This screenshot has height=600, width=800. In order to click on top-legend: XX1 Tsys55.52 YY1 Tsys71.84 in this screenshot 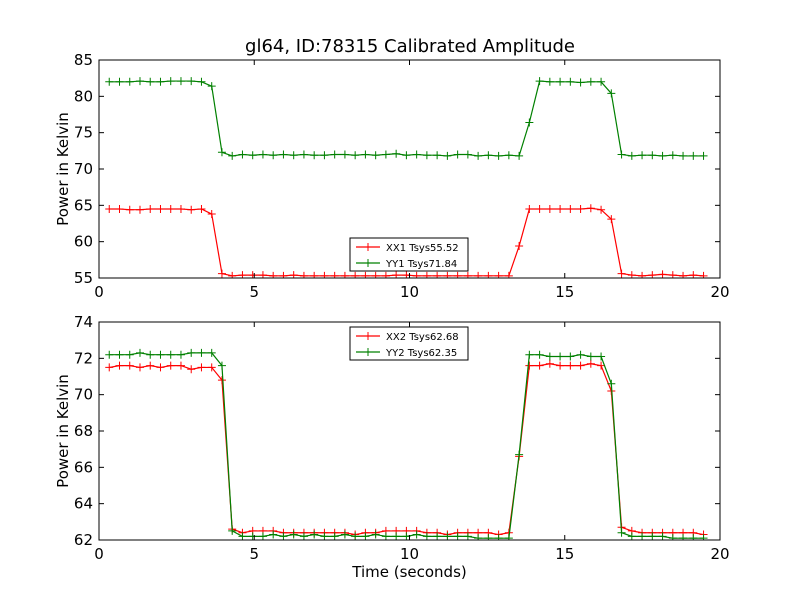, I will do `click(409, 254)`.